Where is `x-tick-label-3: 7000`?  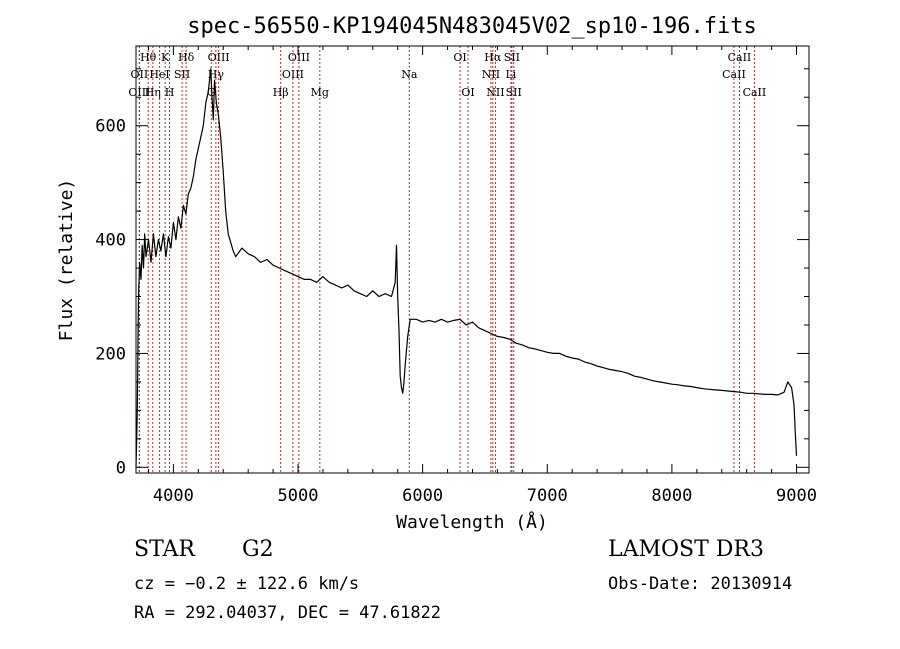 x-tick-label-3: 7000 is located at coordinates (547, 496).